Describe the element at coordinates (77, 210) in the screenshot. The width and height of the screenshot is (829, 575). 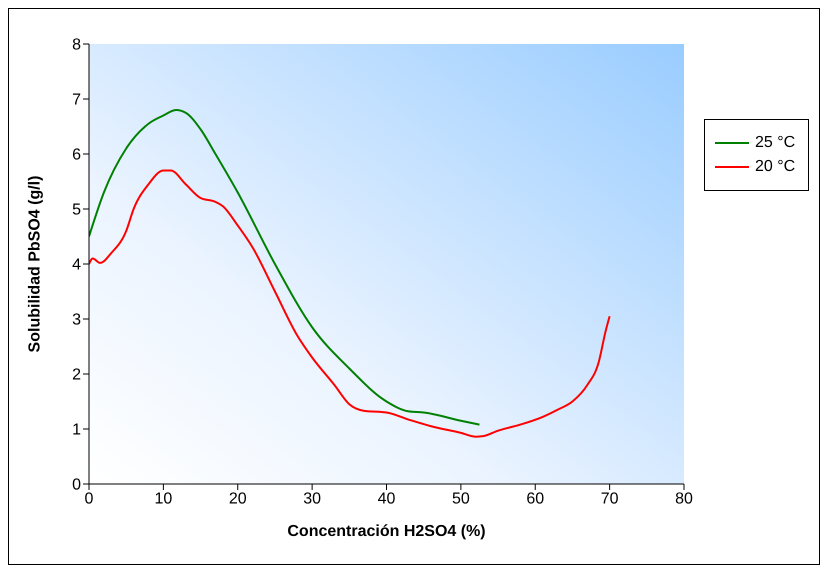
I see `y-tick-label: 5` at that location.